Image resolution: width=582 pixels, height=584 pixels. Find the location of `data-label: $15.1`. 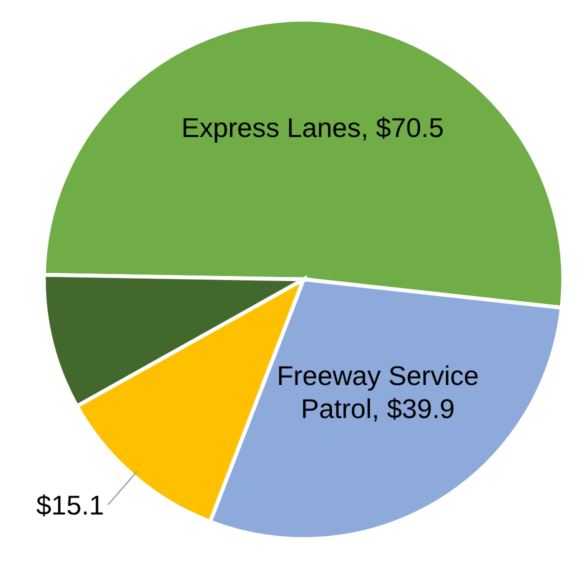

data-label: $15.1 is located at coordinates (70, 505).